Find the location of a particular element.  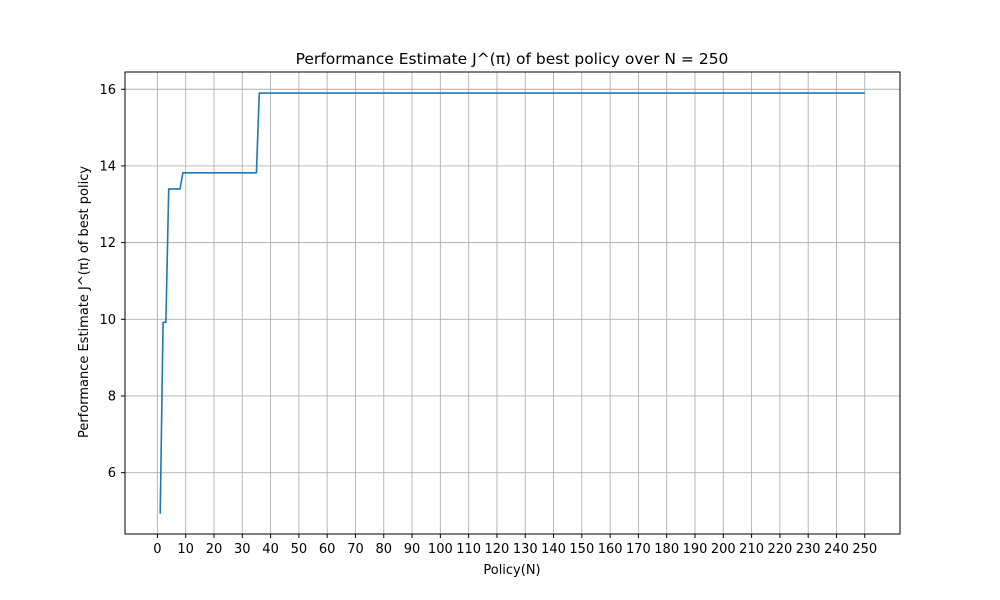

x-tick-label: 40 is located at coordinates (270, 549).